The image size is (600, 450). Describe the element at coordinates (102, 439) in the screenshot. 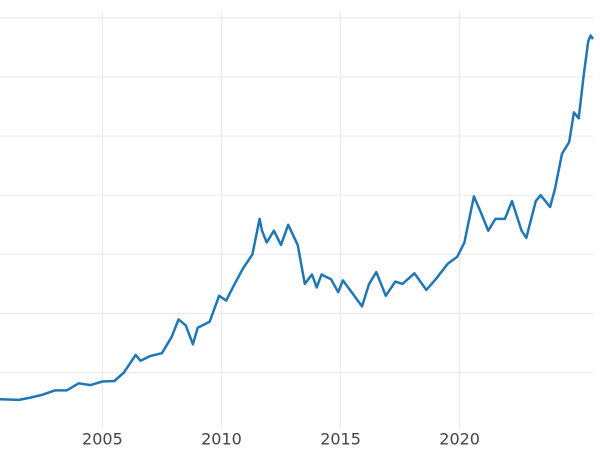

I see `x-tick-label: 2005` at that location.